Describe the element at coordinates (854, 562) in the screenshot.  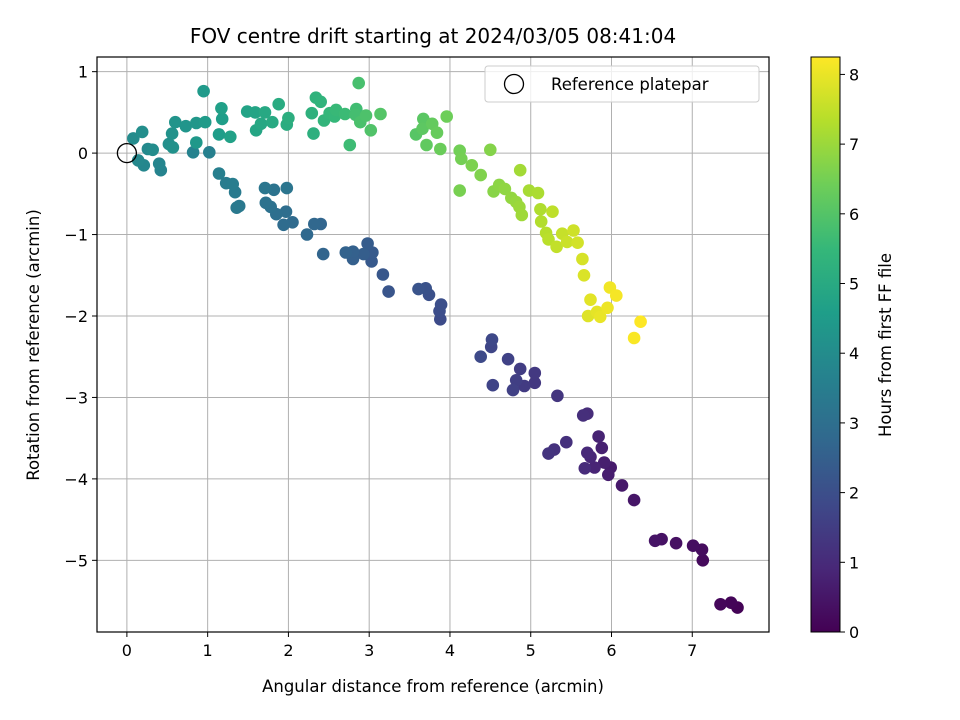
I see `colorbar-tick-label: 1` at that location.